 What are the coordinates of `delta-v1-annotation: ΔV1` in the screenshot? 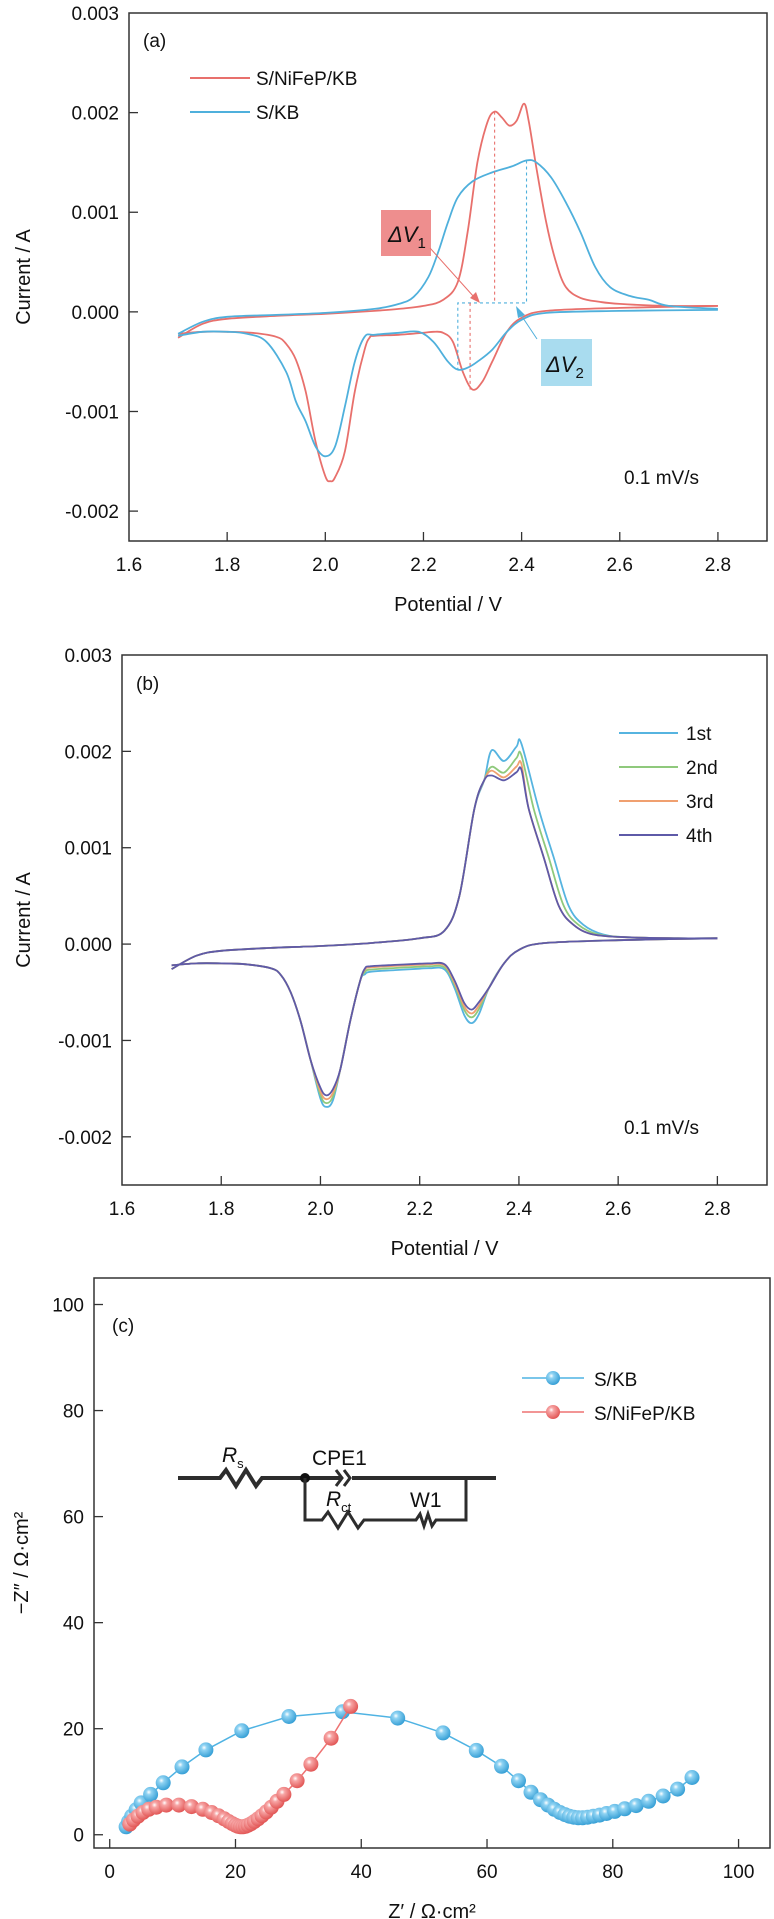 It's located at (430, 256).